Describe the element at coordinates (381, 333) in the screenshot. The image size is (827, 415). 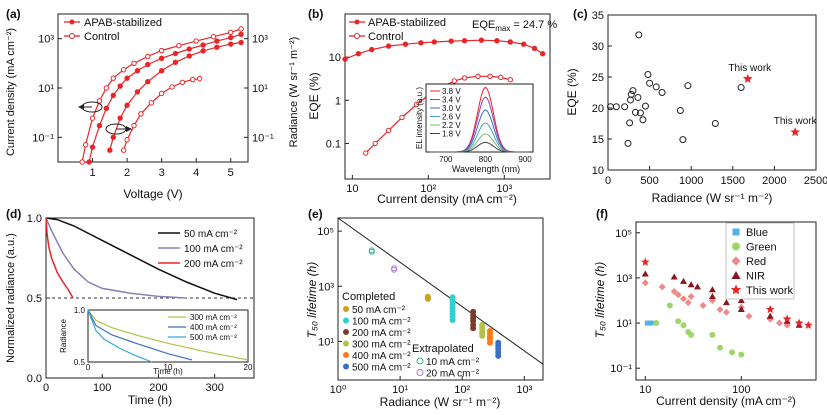
I see `legend-label: 200 mA cm⁻²` at that location.